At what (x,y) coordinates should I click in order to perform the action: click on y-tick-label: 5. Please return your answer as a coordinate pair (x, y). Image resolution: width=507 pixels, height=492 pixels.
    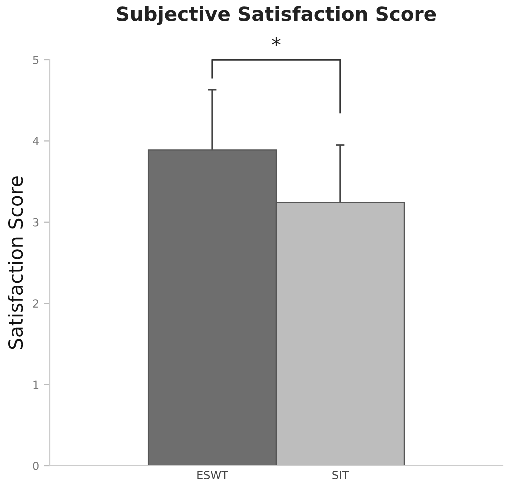
    Looking at the image, I should click on (36, 60).